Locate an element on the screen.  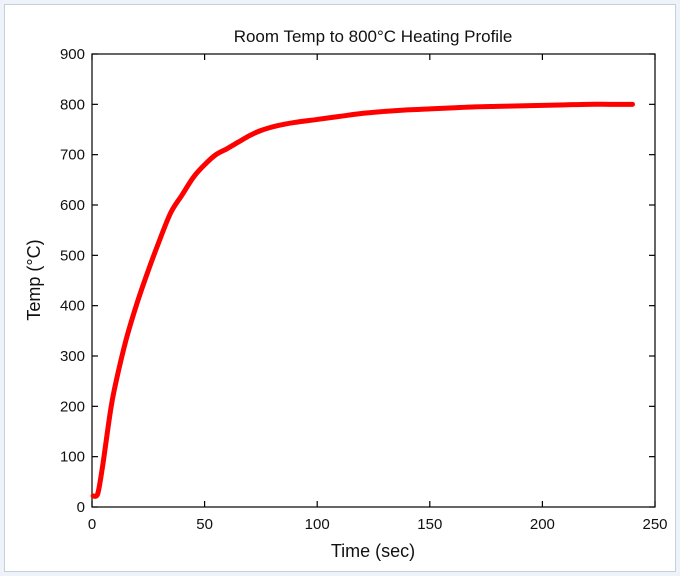
x-tick-label: 50 is located at coordinates (204, 524).